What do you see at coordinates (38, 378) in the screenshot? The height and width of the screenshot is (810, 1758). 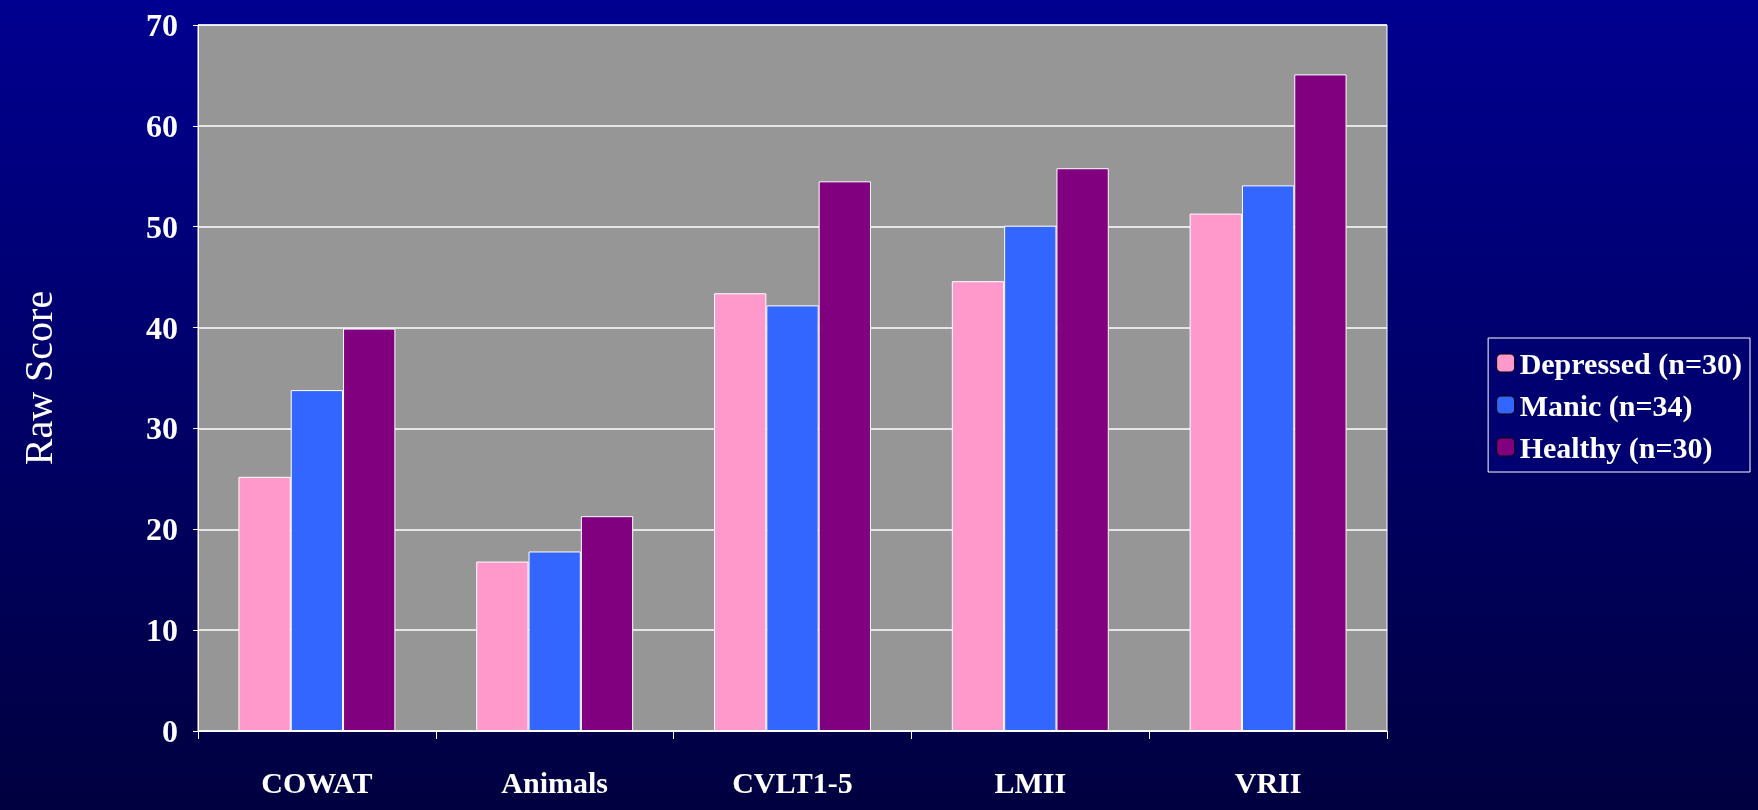 I see `y-axis-title: Raw Score` at bounding box center [38, 378].